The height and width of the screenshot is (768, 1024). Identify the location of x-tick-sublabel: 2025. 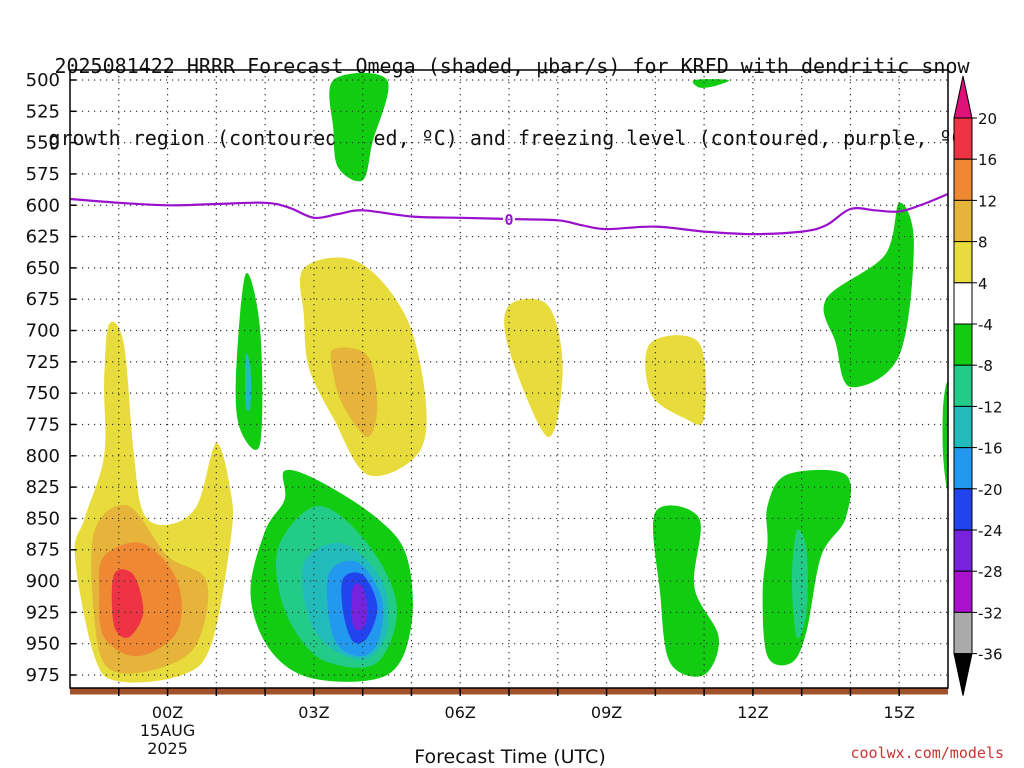
(167, 748).